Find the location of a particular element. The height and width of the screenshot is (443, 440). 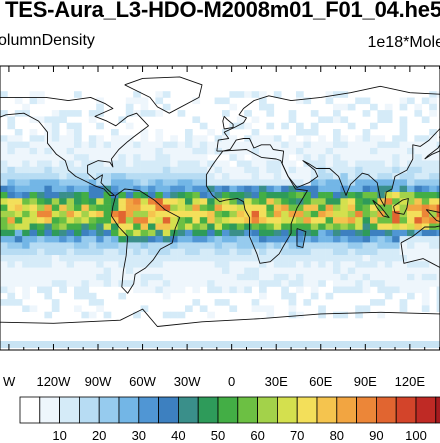

colorbar is located at coordinates (220, 411).